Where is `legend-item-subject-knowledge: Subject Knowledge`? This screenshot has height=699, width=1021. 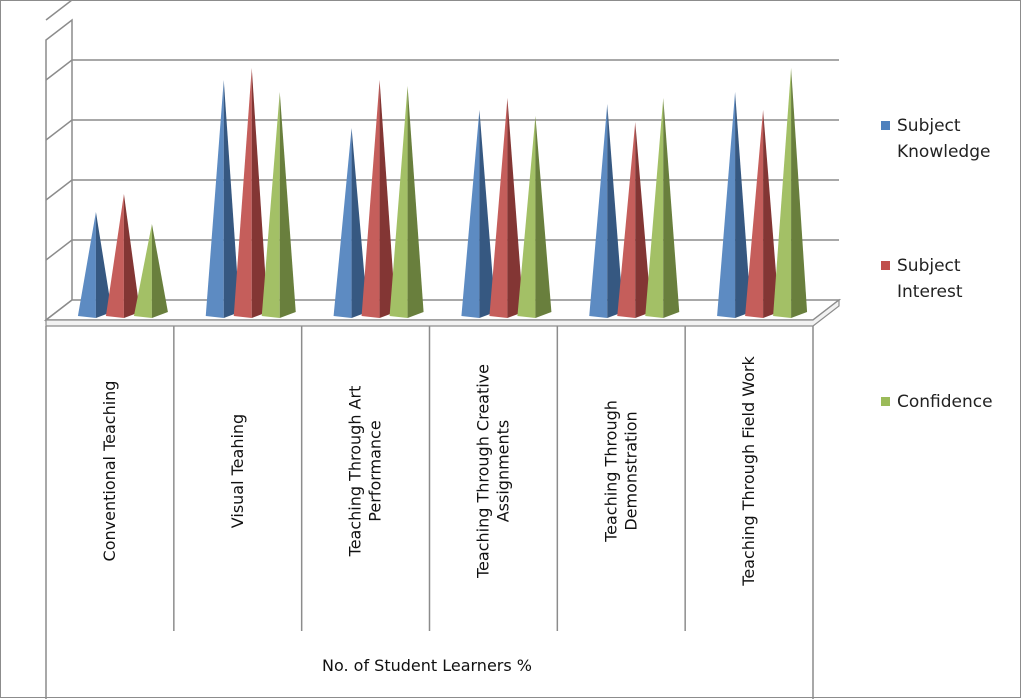
legend-item-subject-knowledge: Subject Knowledge is located at coordinates (935, 139).